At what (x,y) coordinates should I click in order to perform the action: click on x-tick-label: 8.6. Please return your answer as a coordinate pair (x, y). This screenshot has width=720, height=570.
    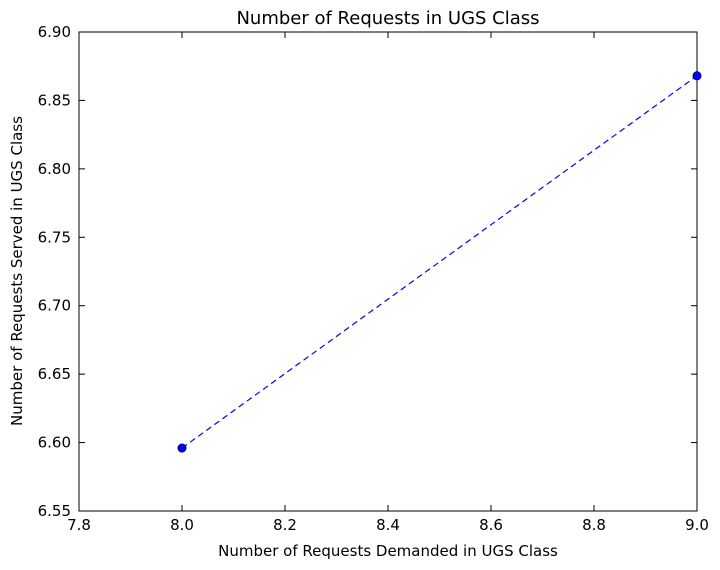
    Looking at the image, I should click on (491, 525).